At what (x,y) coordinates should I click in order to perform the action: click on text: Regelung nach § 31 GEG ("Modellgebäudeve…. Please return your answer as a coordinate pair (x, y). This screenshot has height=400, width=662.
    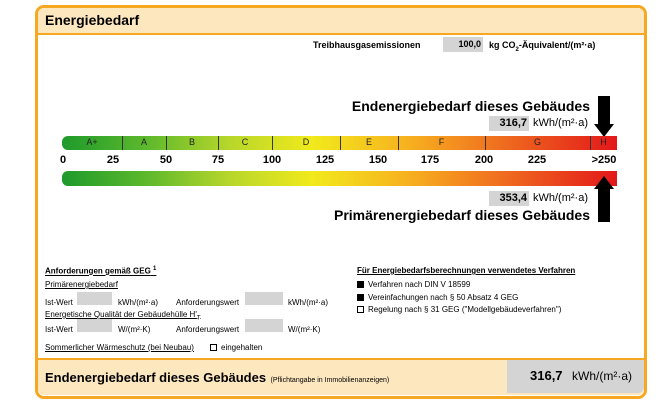
    Looking at the image, I should click on (465, 309).